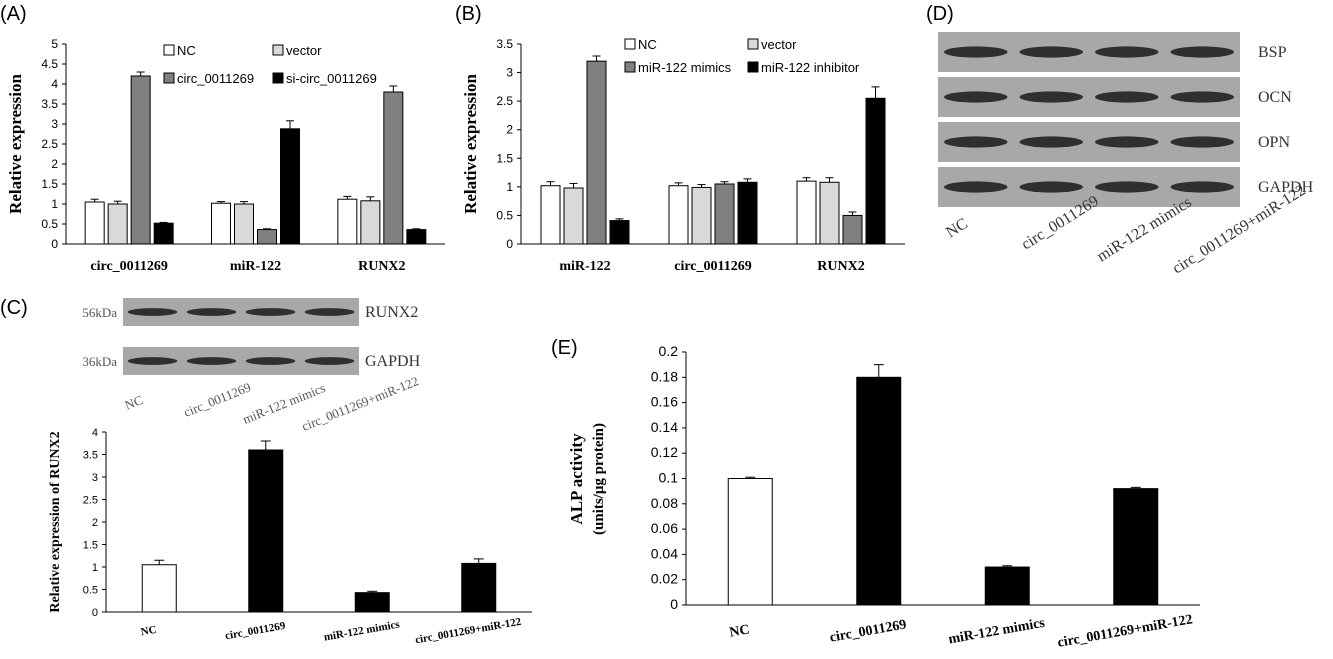  What do you see at coordinates (470, 143) in the screenshot?
I see `chart-b-ylabel: Relative expression` at bounding box center [470, 143].